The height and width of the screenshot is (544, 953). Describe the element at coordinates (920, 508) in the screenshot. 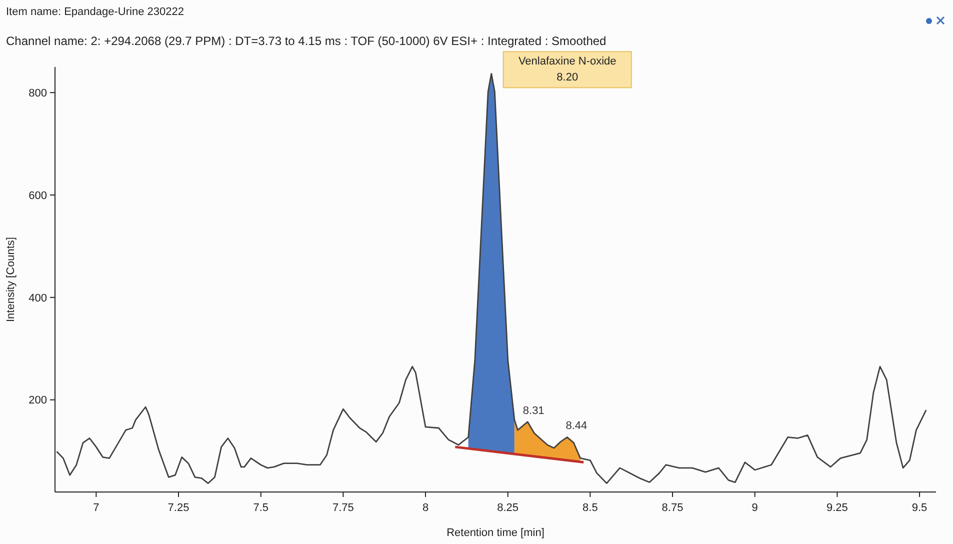

I see `x-tick-label: 9.5` at that location.